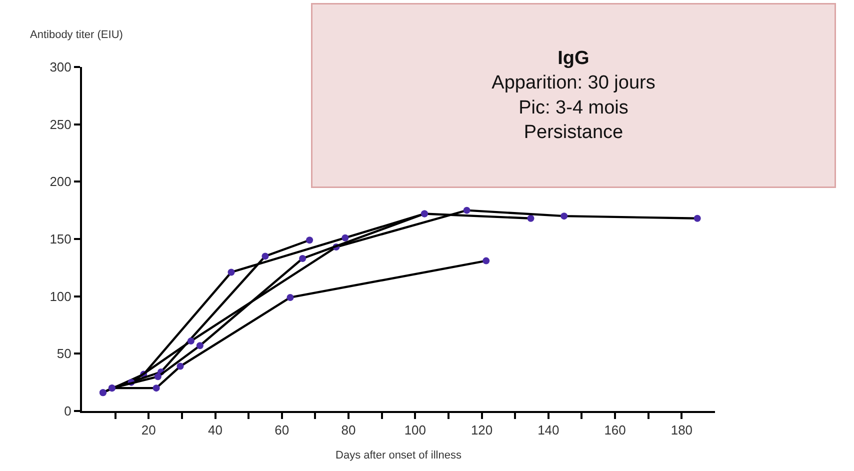 The image size is (854, 471). I want to click on x-axis-title: Days after onset of illness, so click(399, 455).